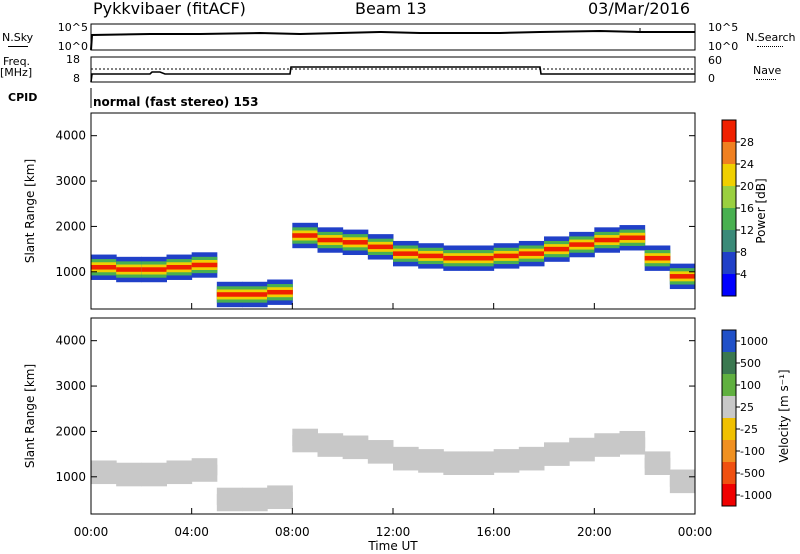  I want to click on colorbar-tick-label: 20, so click(747, 186).